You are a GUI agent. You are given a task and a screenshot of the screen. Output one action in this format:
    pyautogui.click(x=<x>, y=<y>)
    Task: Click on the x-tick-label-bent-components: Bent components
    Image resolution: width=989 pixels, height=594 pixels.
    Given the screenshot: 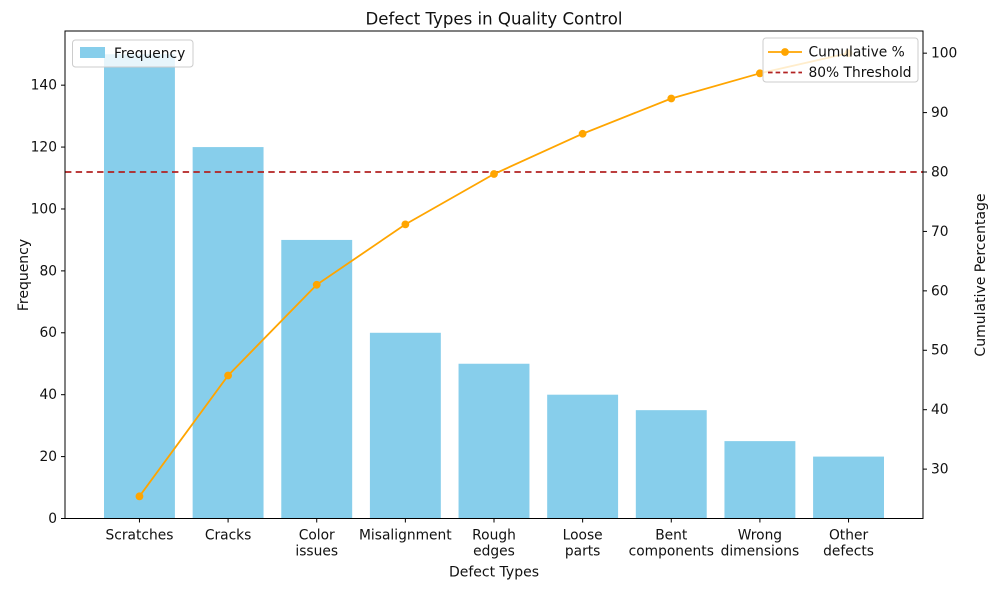 What is the action you would take?
    pyautogui.click(x=671, y=544)
    